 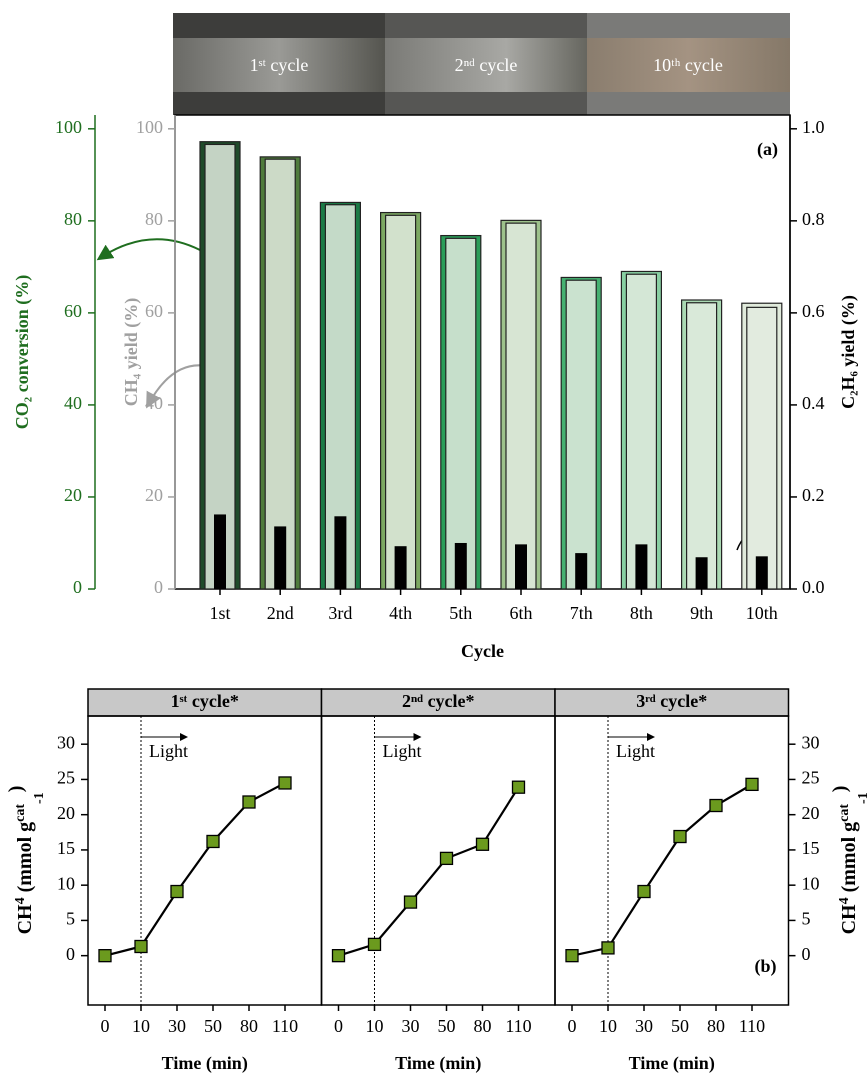 What do you see at coordinates (280, 613) in the screenshot?
I see `x-tick-label: 2nd` at bounding box center [280, 613].